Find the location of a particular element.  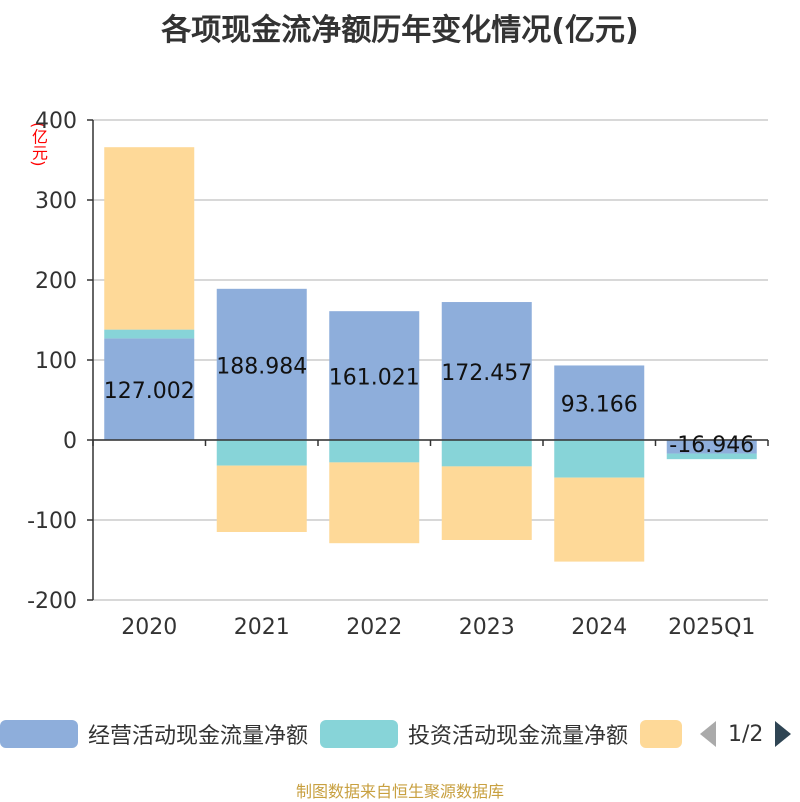

data-label: 188.984 is located at coordinates (261, 366).